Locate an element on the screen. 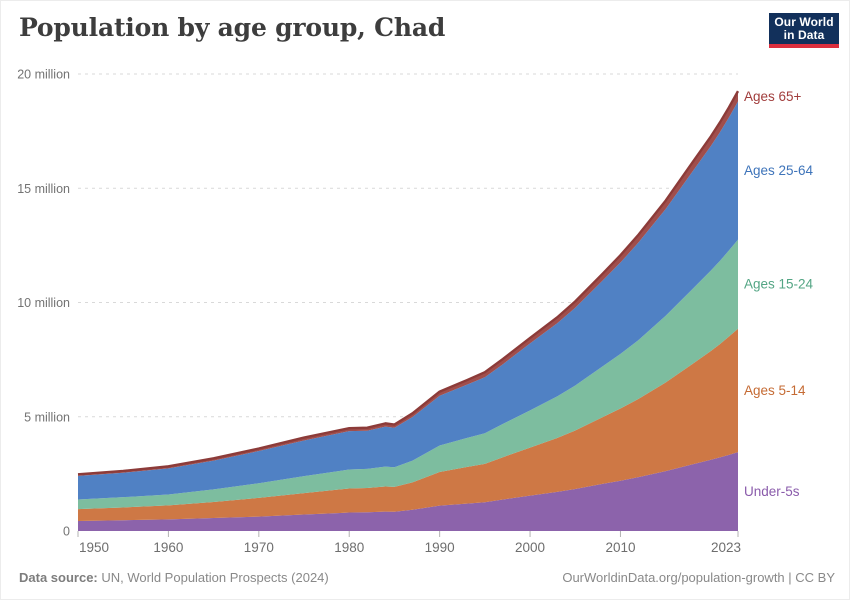 This screenshot has width=850, height=600. y-axis-label-20: 20 million is located at coordinates (43, 75).